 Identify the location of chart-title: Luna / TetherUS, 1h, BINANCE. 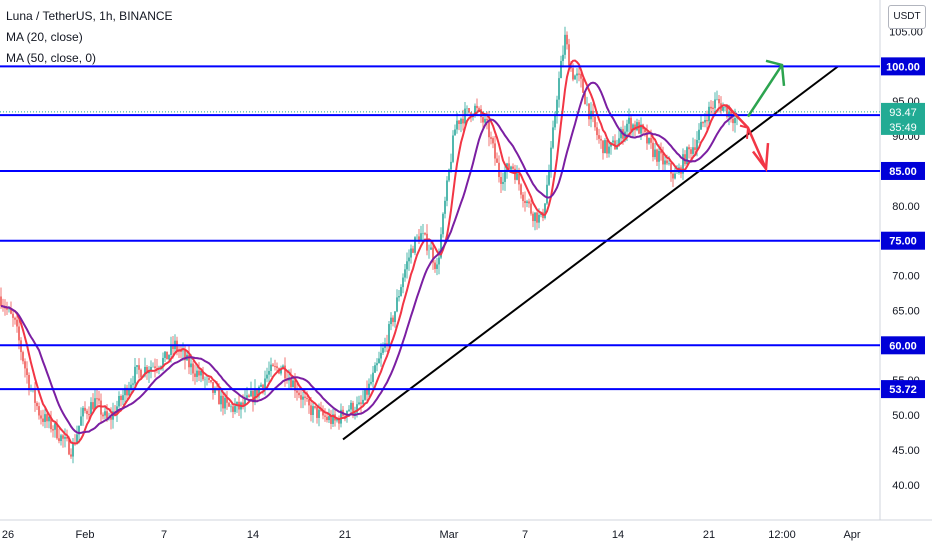
(89, 16).